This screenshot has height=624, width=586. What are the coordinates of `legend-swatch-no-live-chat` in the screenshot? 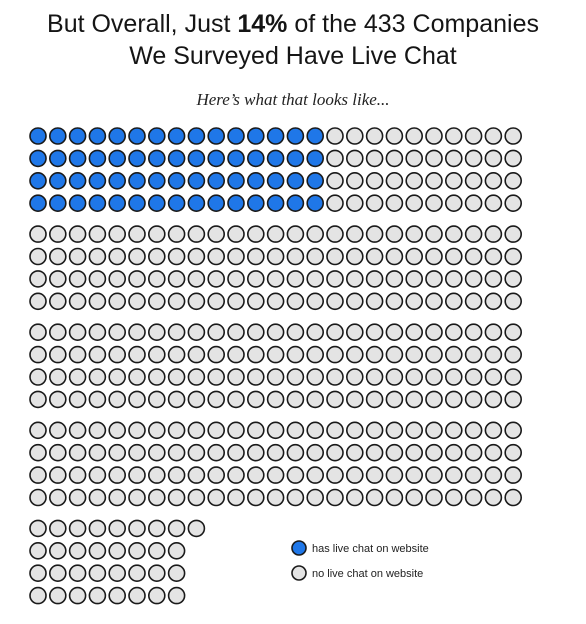 It's located at (299, 573).